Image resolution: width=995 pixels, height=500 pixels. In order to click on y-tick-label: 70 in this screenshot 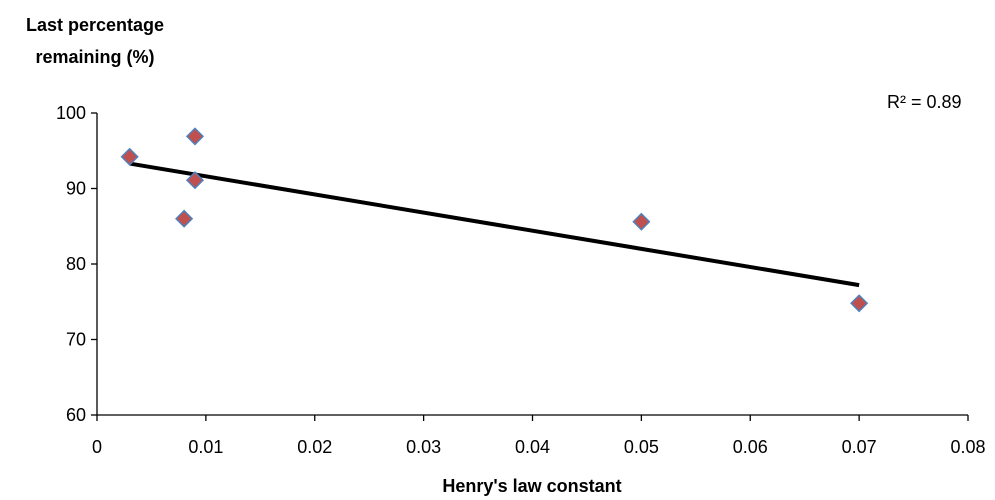, I will do `click(76, 340)`.